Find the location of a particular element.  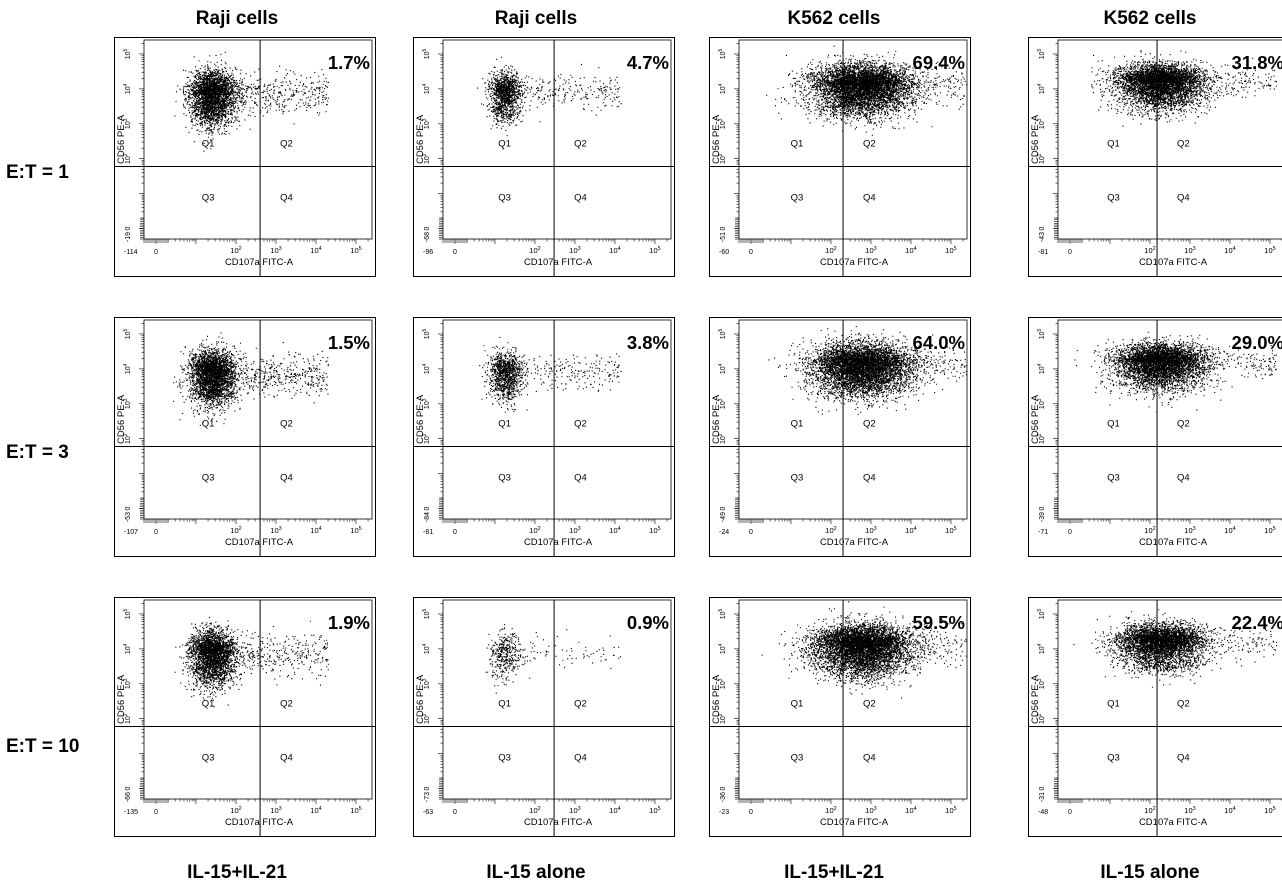

column-header-raji-il15: Raji cells is located at coordinates (536, 18).